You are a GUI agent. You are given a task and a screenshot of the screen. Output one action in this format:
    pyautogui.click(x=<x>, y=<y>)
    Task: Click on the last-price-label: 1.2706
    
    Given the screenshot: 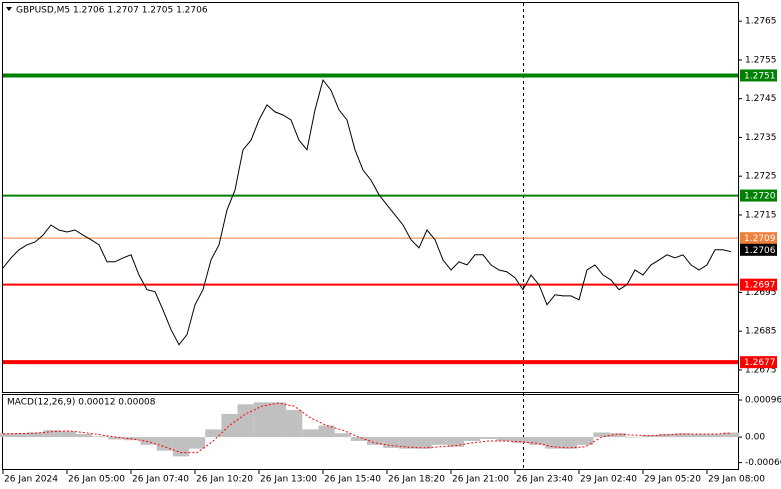 What is the action you would take?
    pyautogui.click(x=760, y=251)
    